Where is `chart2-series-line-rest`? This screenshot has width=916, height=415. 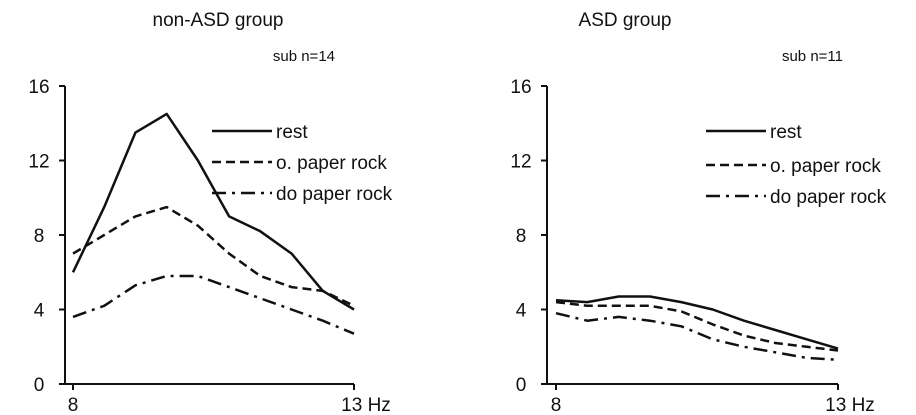
chart2-series-line-rest is located at coordinates (697, 322).